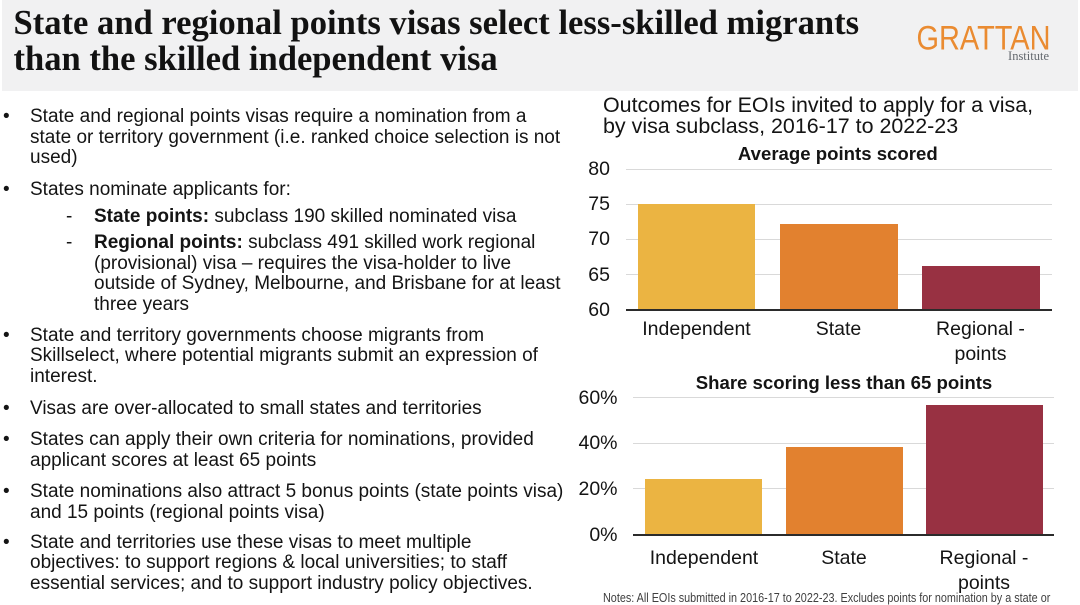  I want to click on svg-text: GRATTAN, so click(984, 41).